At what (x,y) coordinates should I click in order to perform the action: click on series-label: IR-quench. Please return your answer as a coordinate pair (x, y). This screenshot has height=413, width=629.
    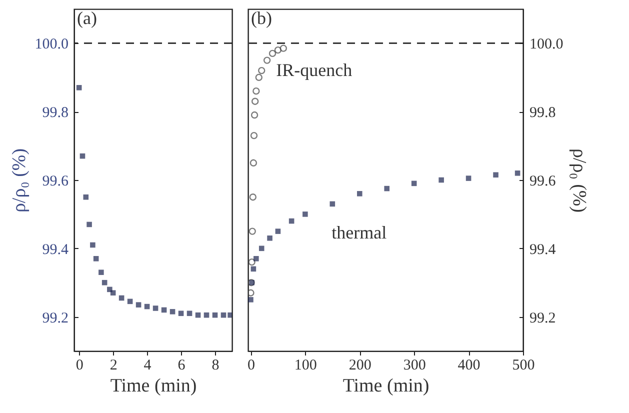
    Looking at the image, I should click on (314, 70).